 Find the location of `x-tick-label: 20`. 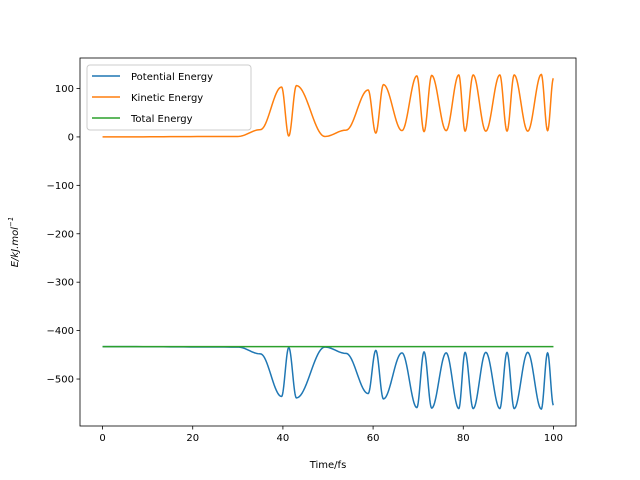

x-tick-label: 20 is located at coordinates (192, 438).